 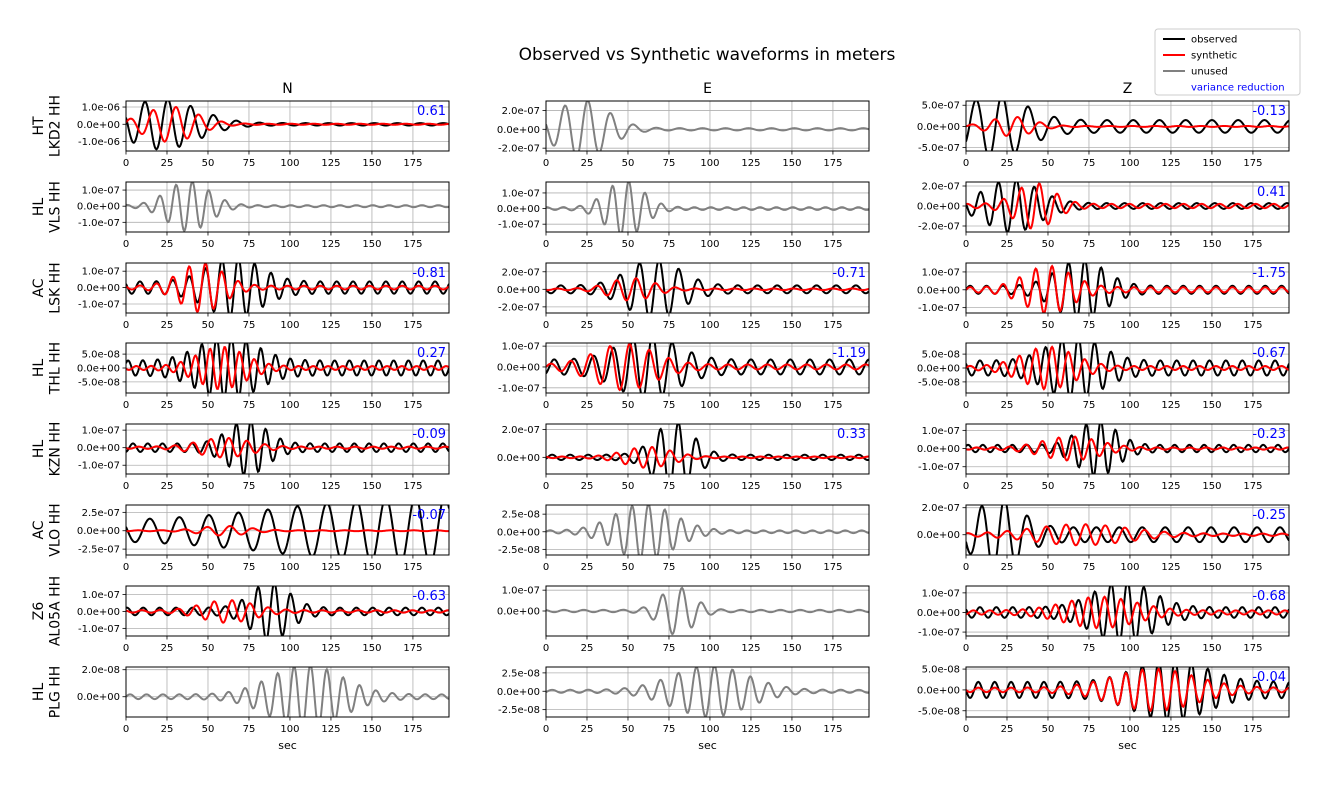 I want to click on panel-6-z: 0 25 50 75 100 125 150 175 2.0e-07 0.0e+00 -0.25, so click(x=1103, y=538).